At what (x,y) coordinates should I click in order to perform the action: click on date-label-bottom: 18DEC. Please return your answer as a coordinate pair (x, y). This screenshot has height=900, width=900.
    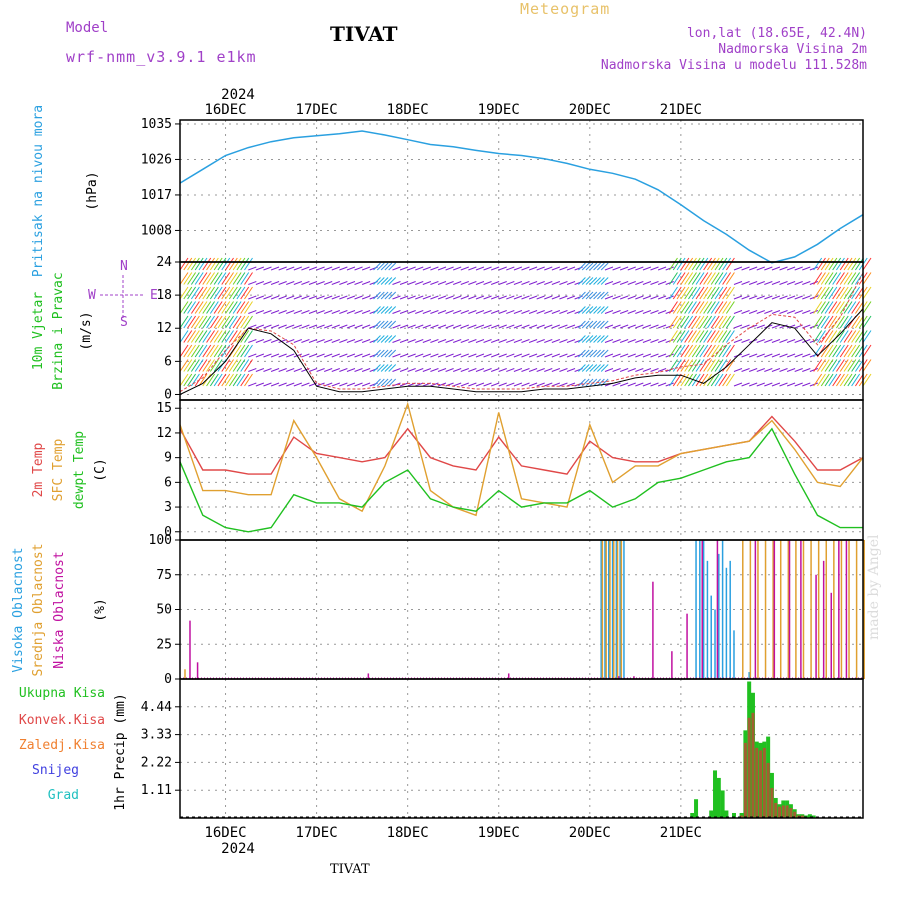
    Looking at the image, I should click on (408, 833).